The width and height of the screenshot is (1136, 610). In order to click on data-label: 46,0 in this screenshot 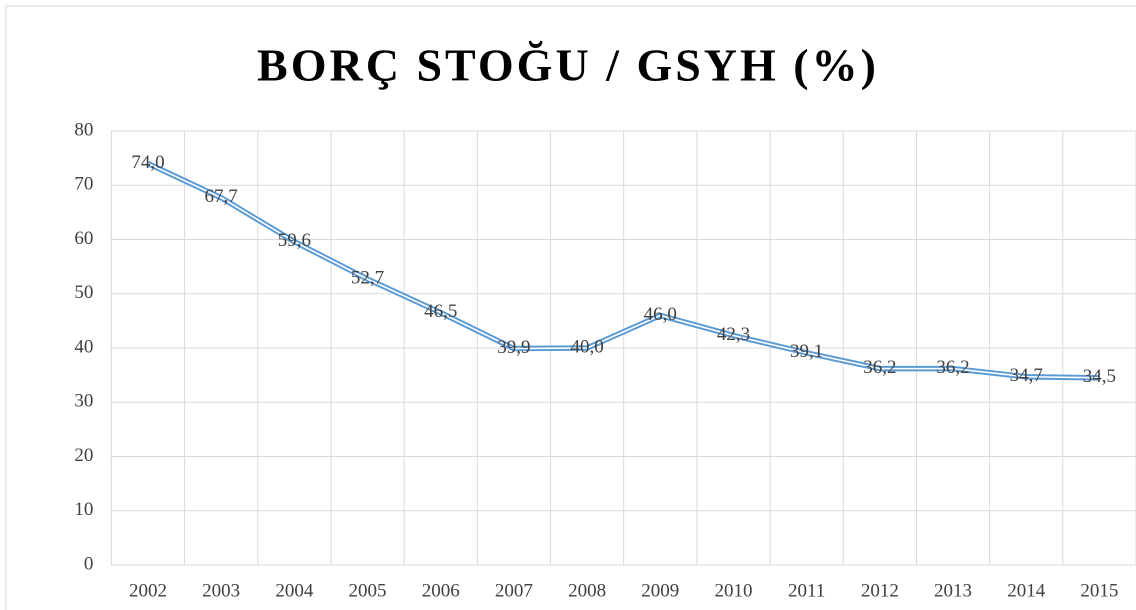, I will do `click(660, 314)`.